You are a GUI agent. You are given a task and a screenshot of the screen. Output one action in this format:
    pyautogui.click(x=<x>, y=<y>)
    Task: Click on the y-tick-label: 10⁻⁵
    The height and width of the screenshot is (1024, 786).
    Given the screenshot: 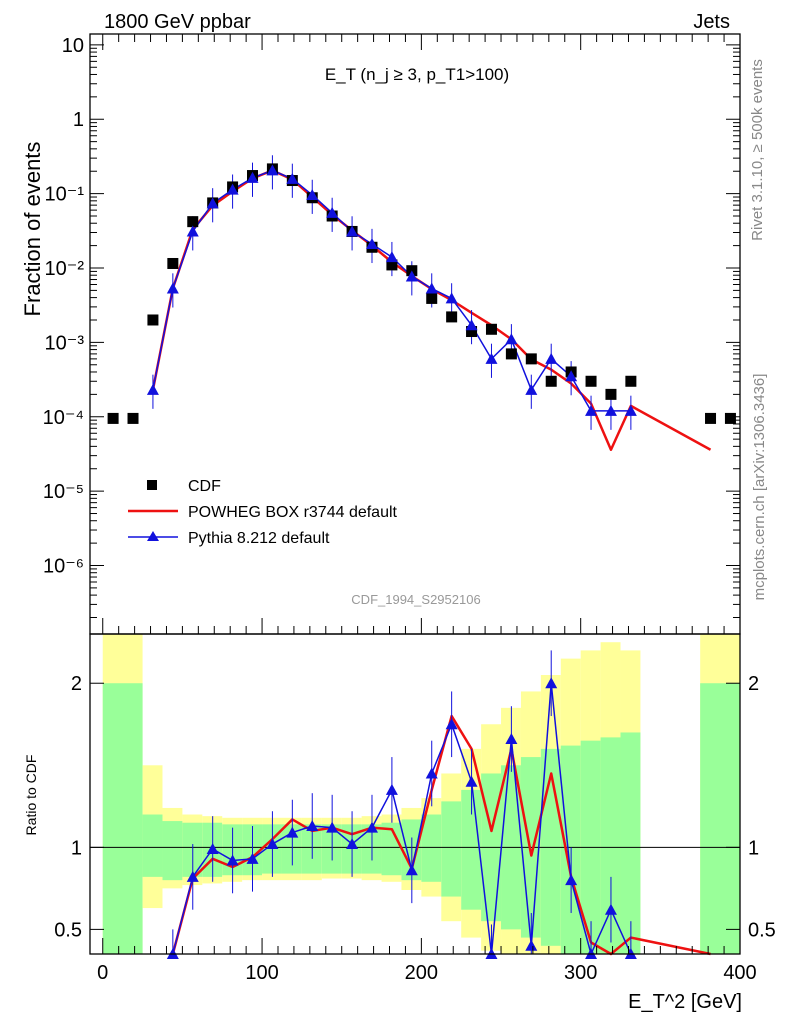 What is the action you would take?
    pyautogui.click(x=63, y=492)
    